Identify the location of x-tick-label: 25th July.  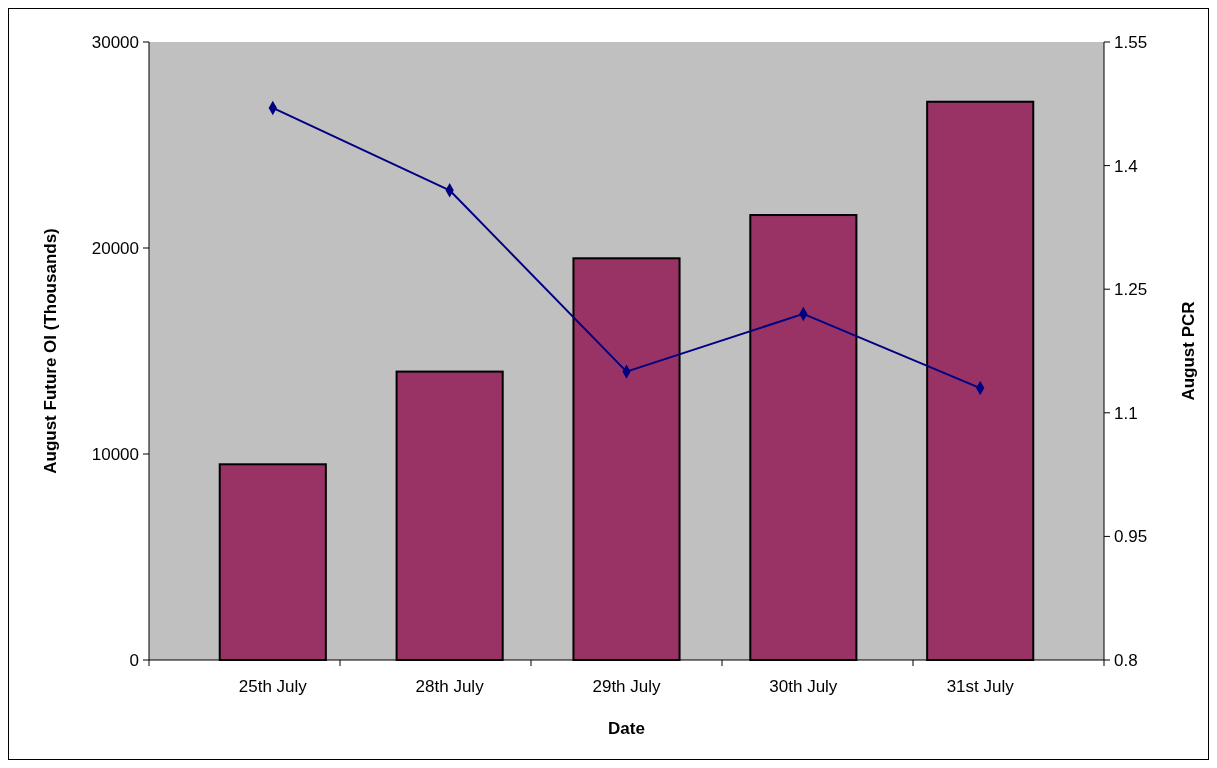
(273, 686).